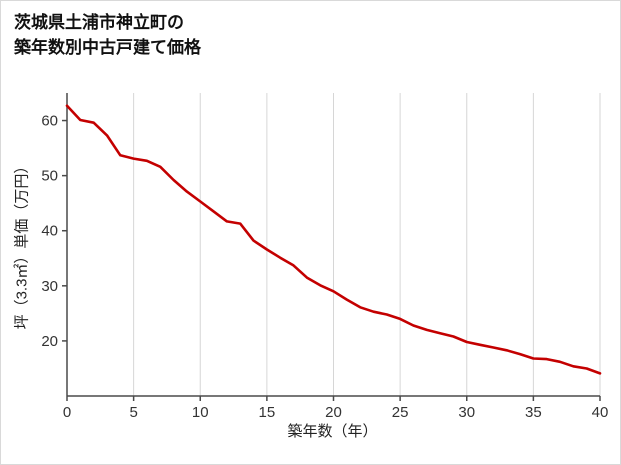  I want to click on x-tick-label: 10, so click(200, 412).